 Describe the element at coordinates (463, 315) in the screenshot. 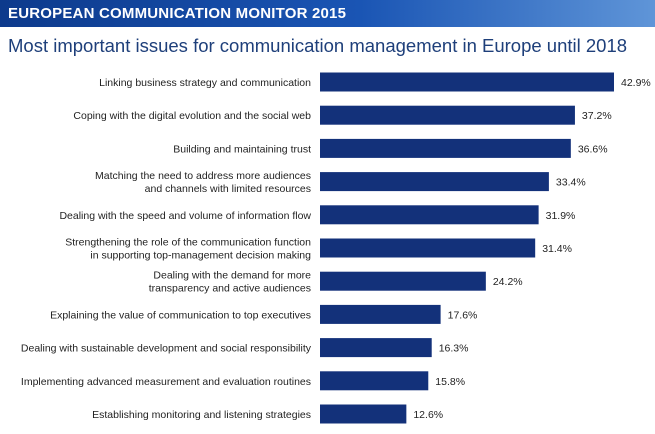

I see `value-label-7: 17.6%` at that location.